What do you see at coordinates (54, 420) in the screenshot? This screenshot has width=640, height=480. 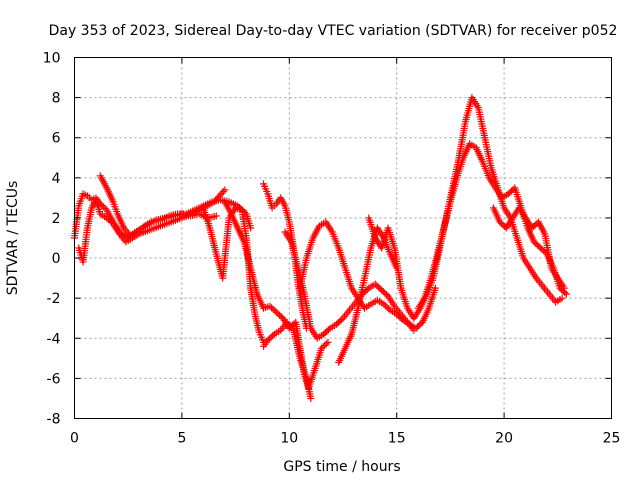 I see `y-tick-label: -8` at bounding box center [54, 420].